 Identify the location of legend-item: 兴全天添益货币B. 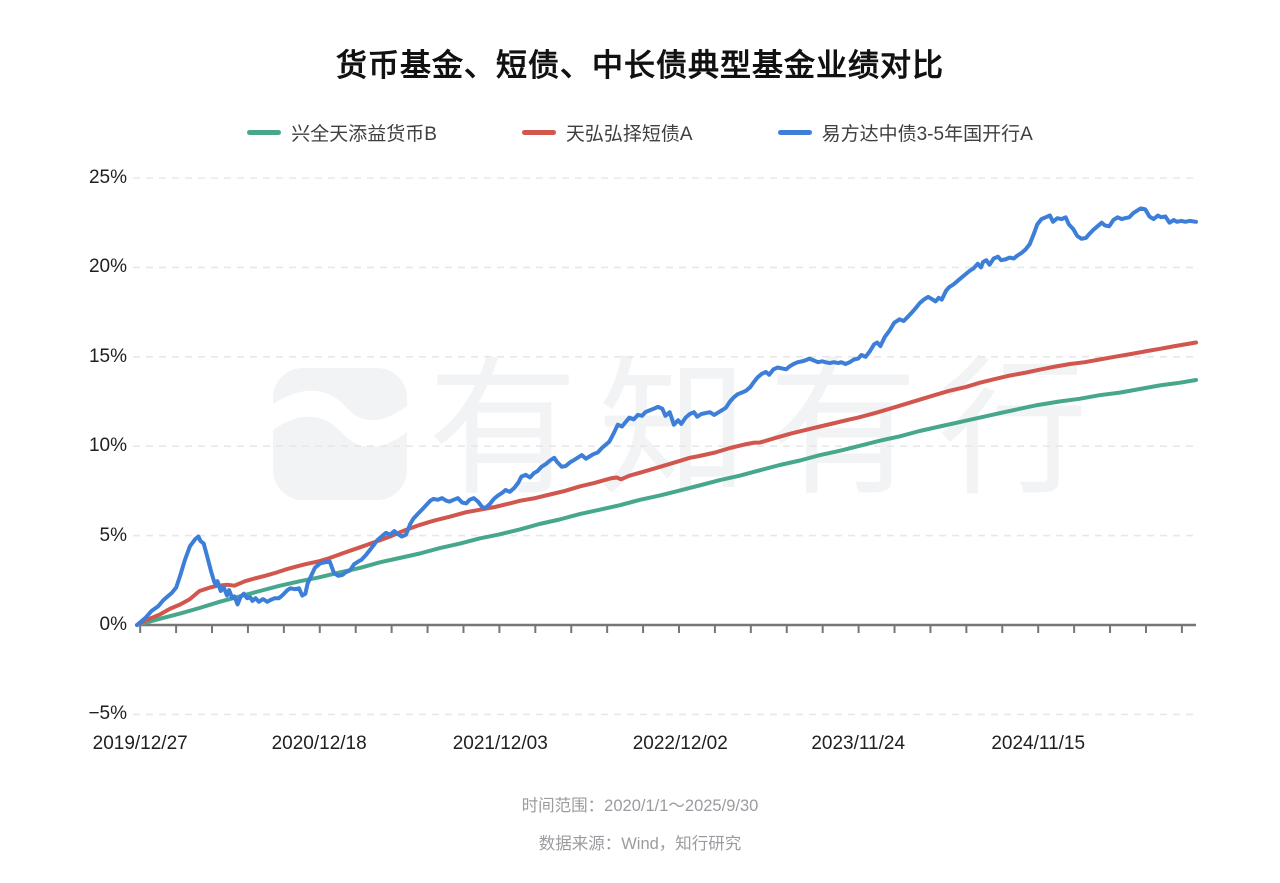
(342, 132).